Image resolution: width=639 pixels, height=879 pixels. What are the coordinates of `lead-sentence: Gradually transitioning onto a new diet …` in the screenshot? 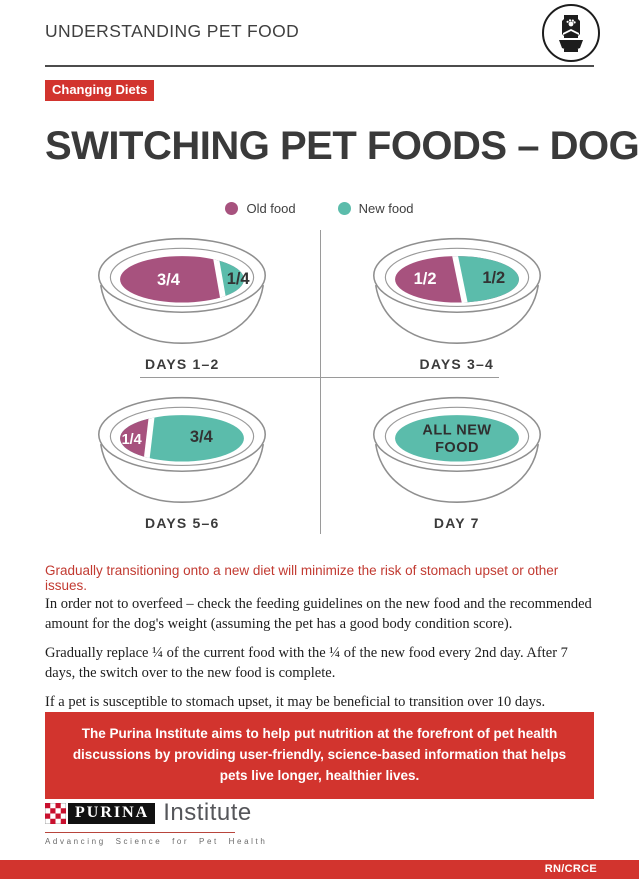 It's located at (302, 578).